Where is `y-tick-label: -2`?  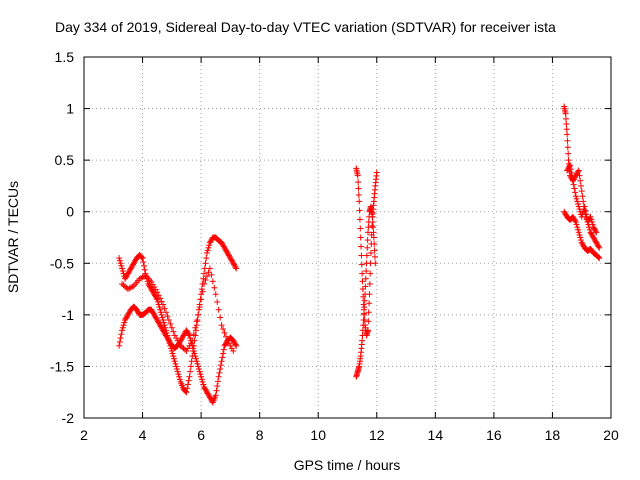 y-tick-label: -2 is located at coordinates (68, 418).